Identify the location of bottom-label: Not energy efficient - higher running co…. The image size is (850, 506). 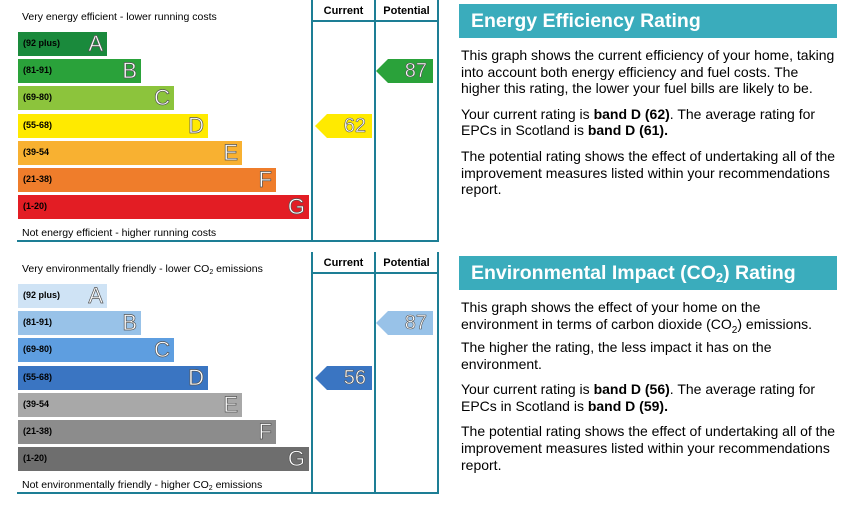
(119, 233).